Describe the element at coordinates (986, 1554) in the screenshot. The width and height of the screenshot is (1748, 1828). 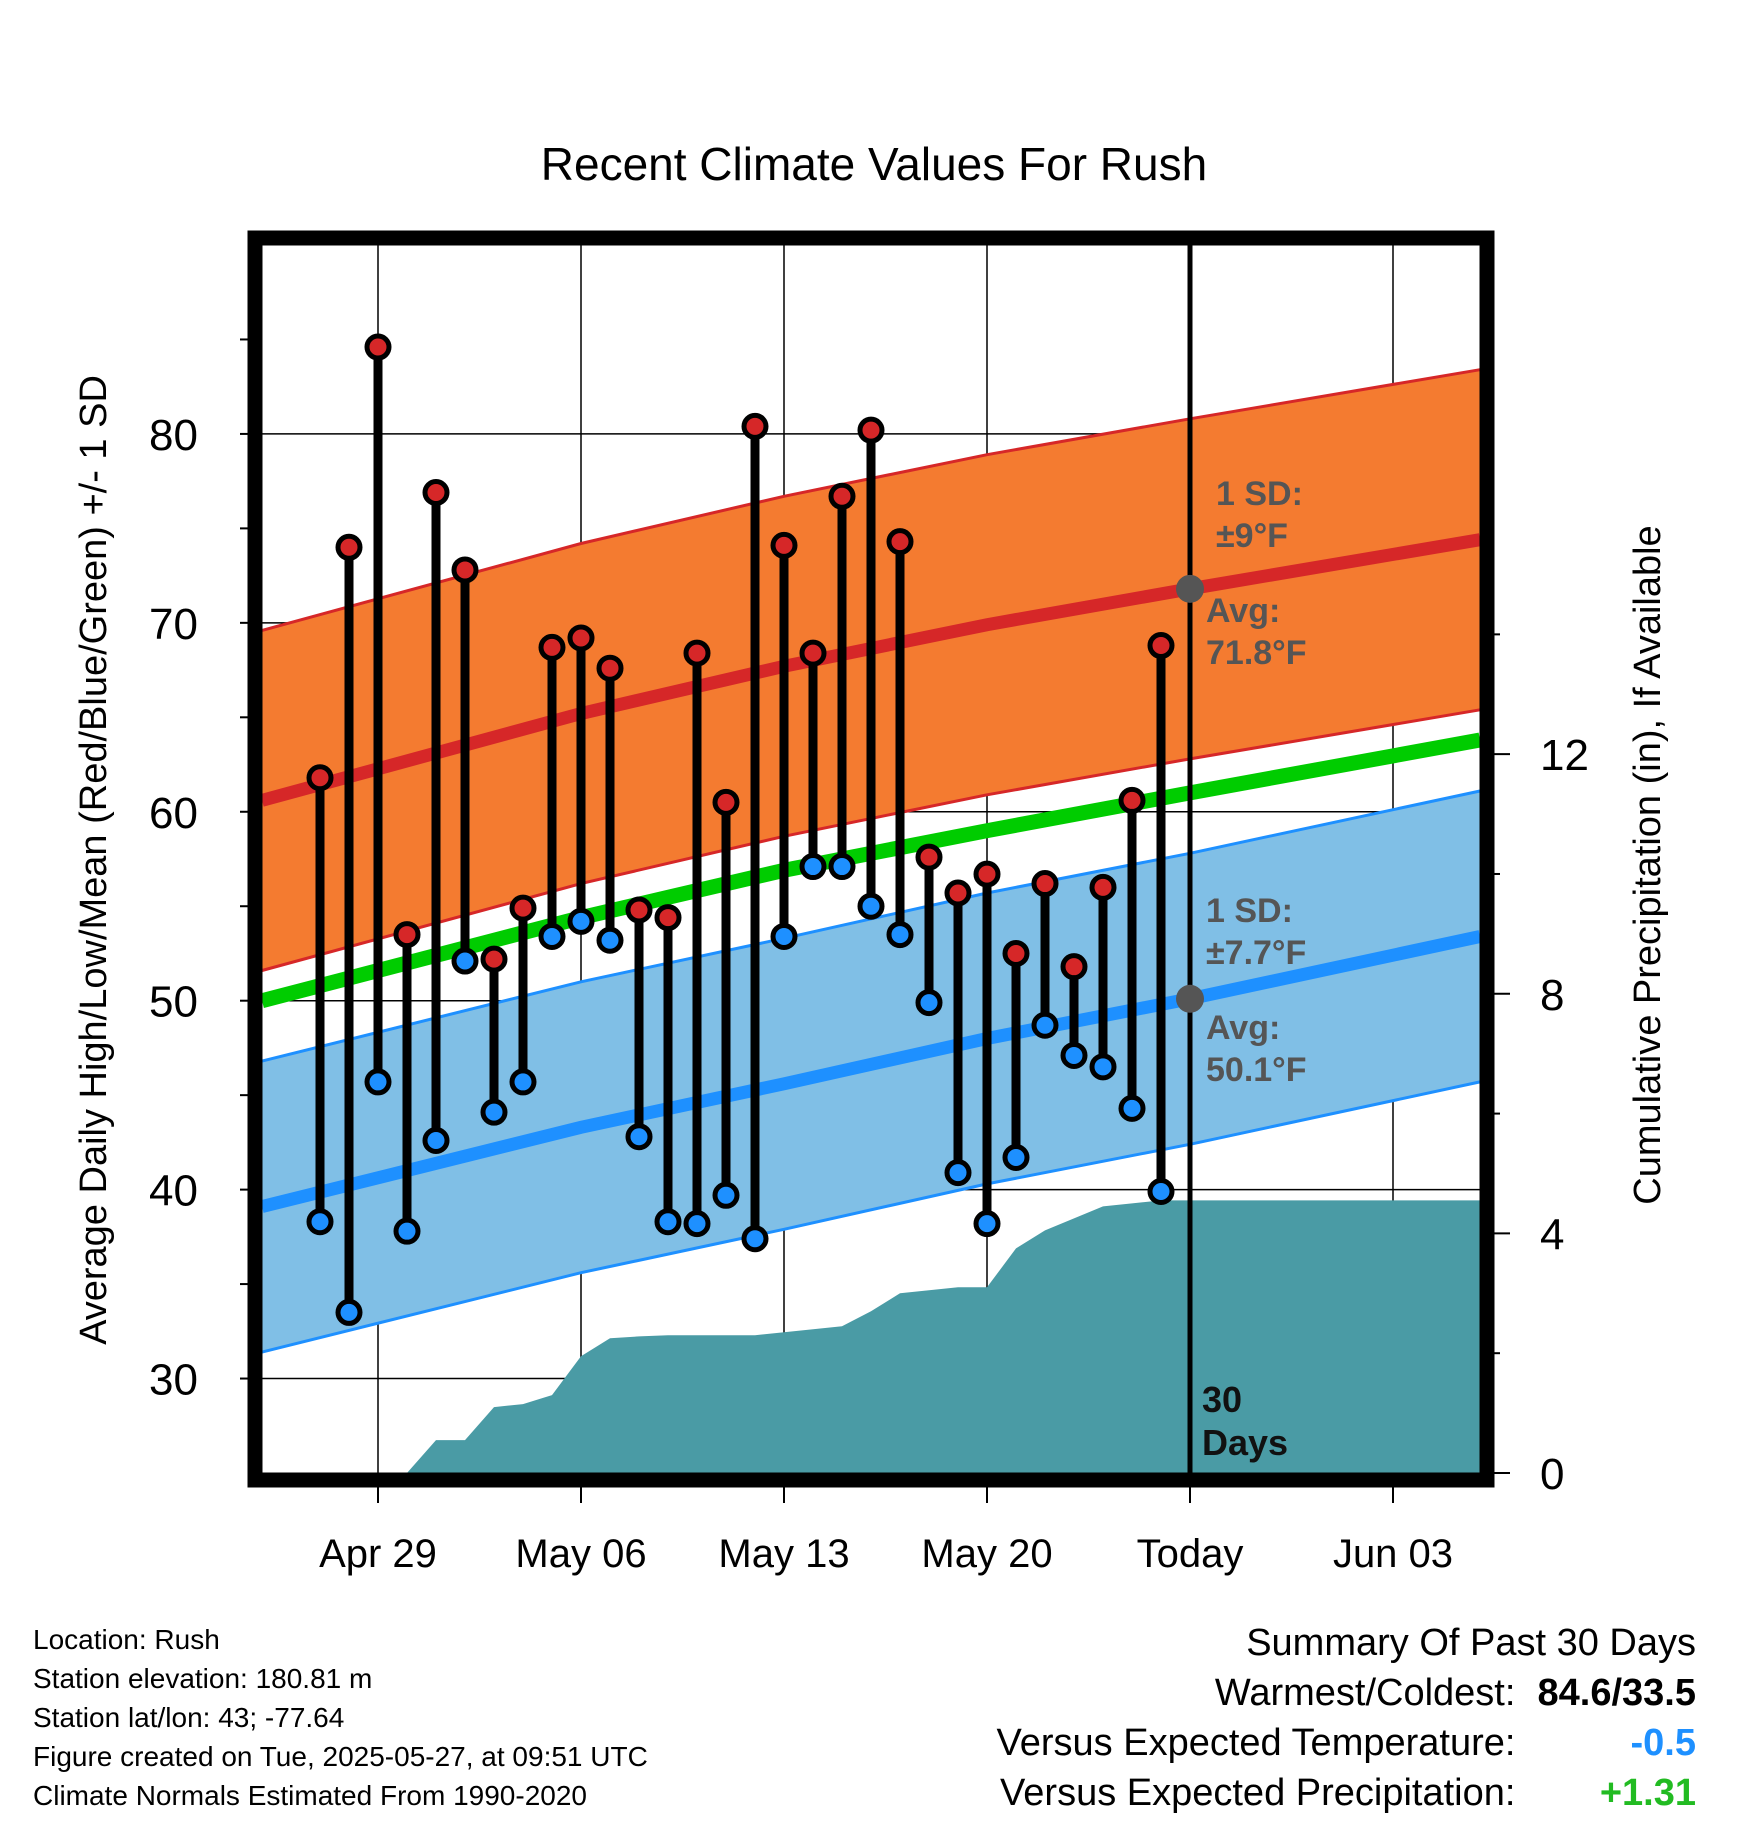
I see `x-tick-label: May 20` at that location.